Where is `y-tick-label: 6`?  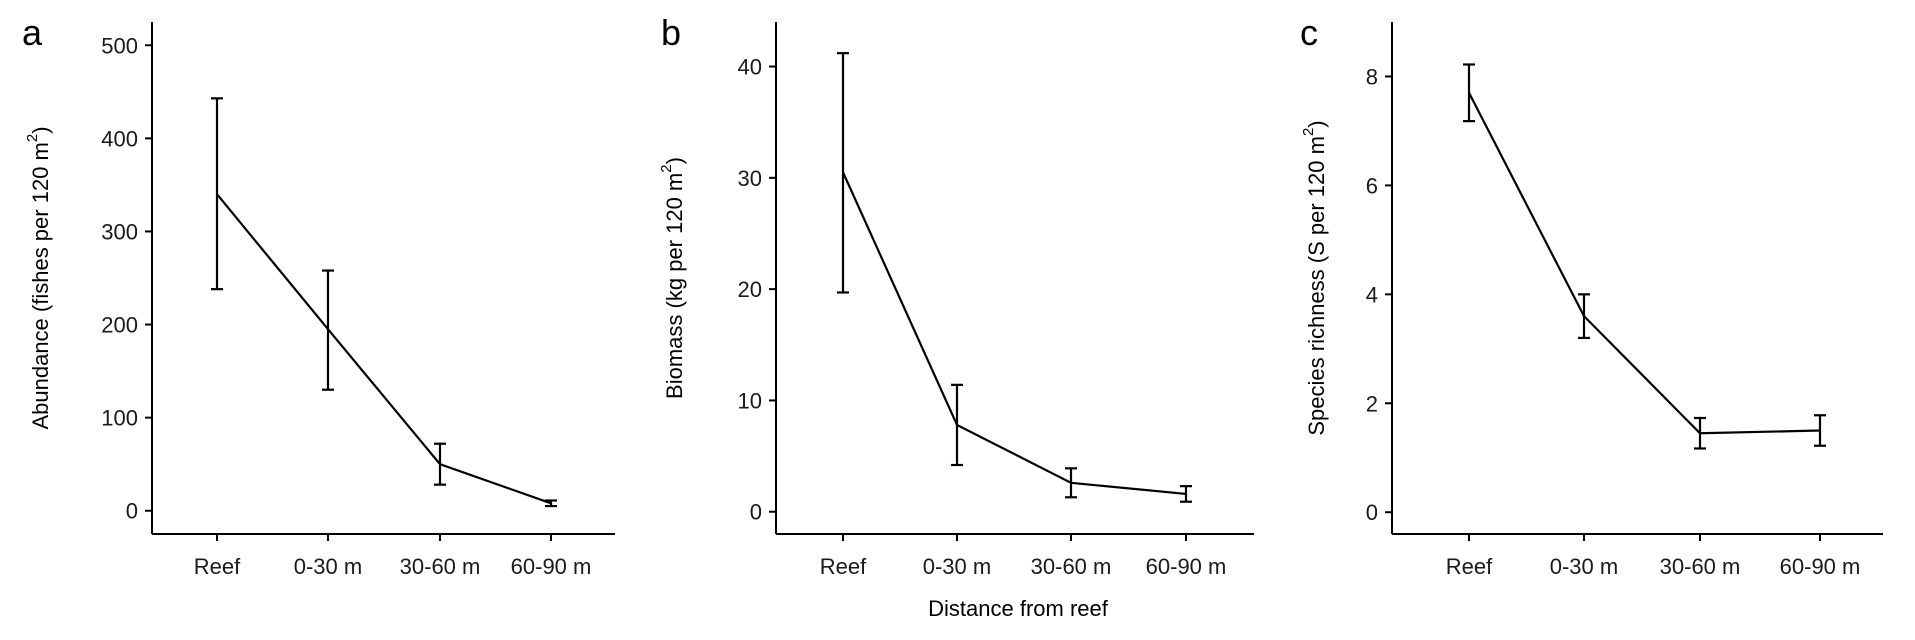
y-tick-label: 6 is located at coordinates (1372, 185).